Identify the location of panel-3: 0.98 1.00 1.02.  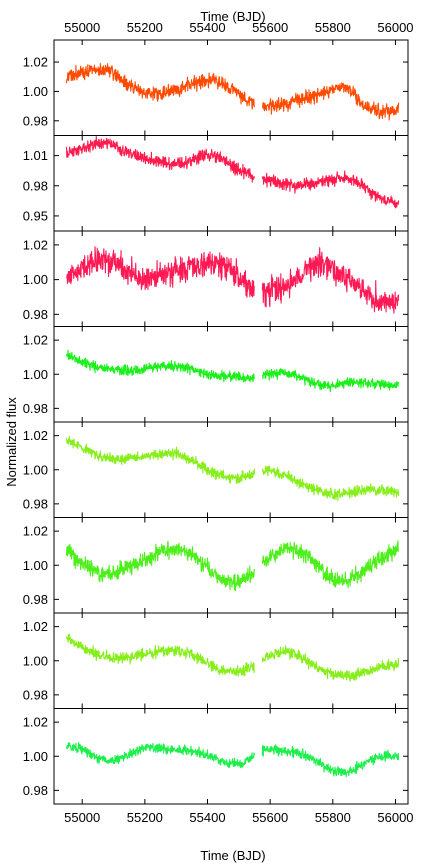
(216, 278).